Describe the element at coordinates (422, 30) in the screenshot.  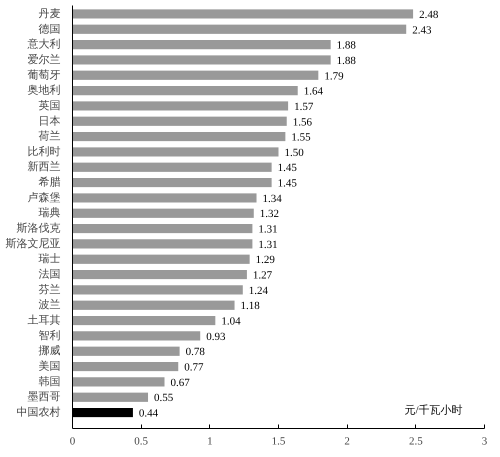
I see `data-label: 2.43` at that location.